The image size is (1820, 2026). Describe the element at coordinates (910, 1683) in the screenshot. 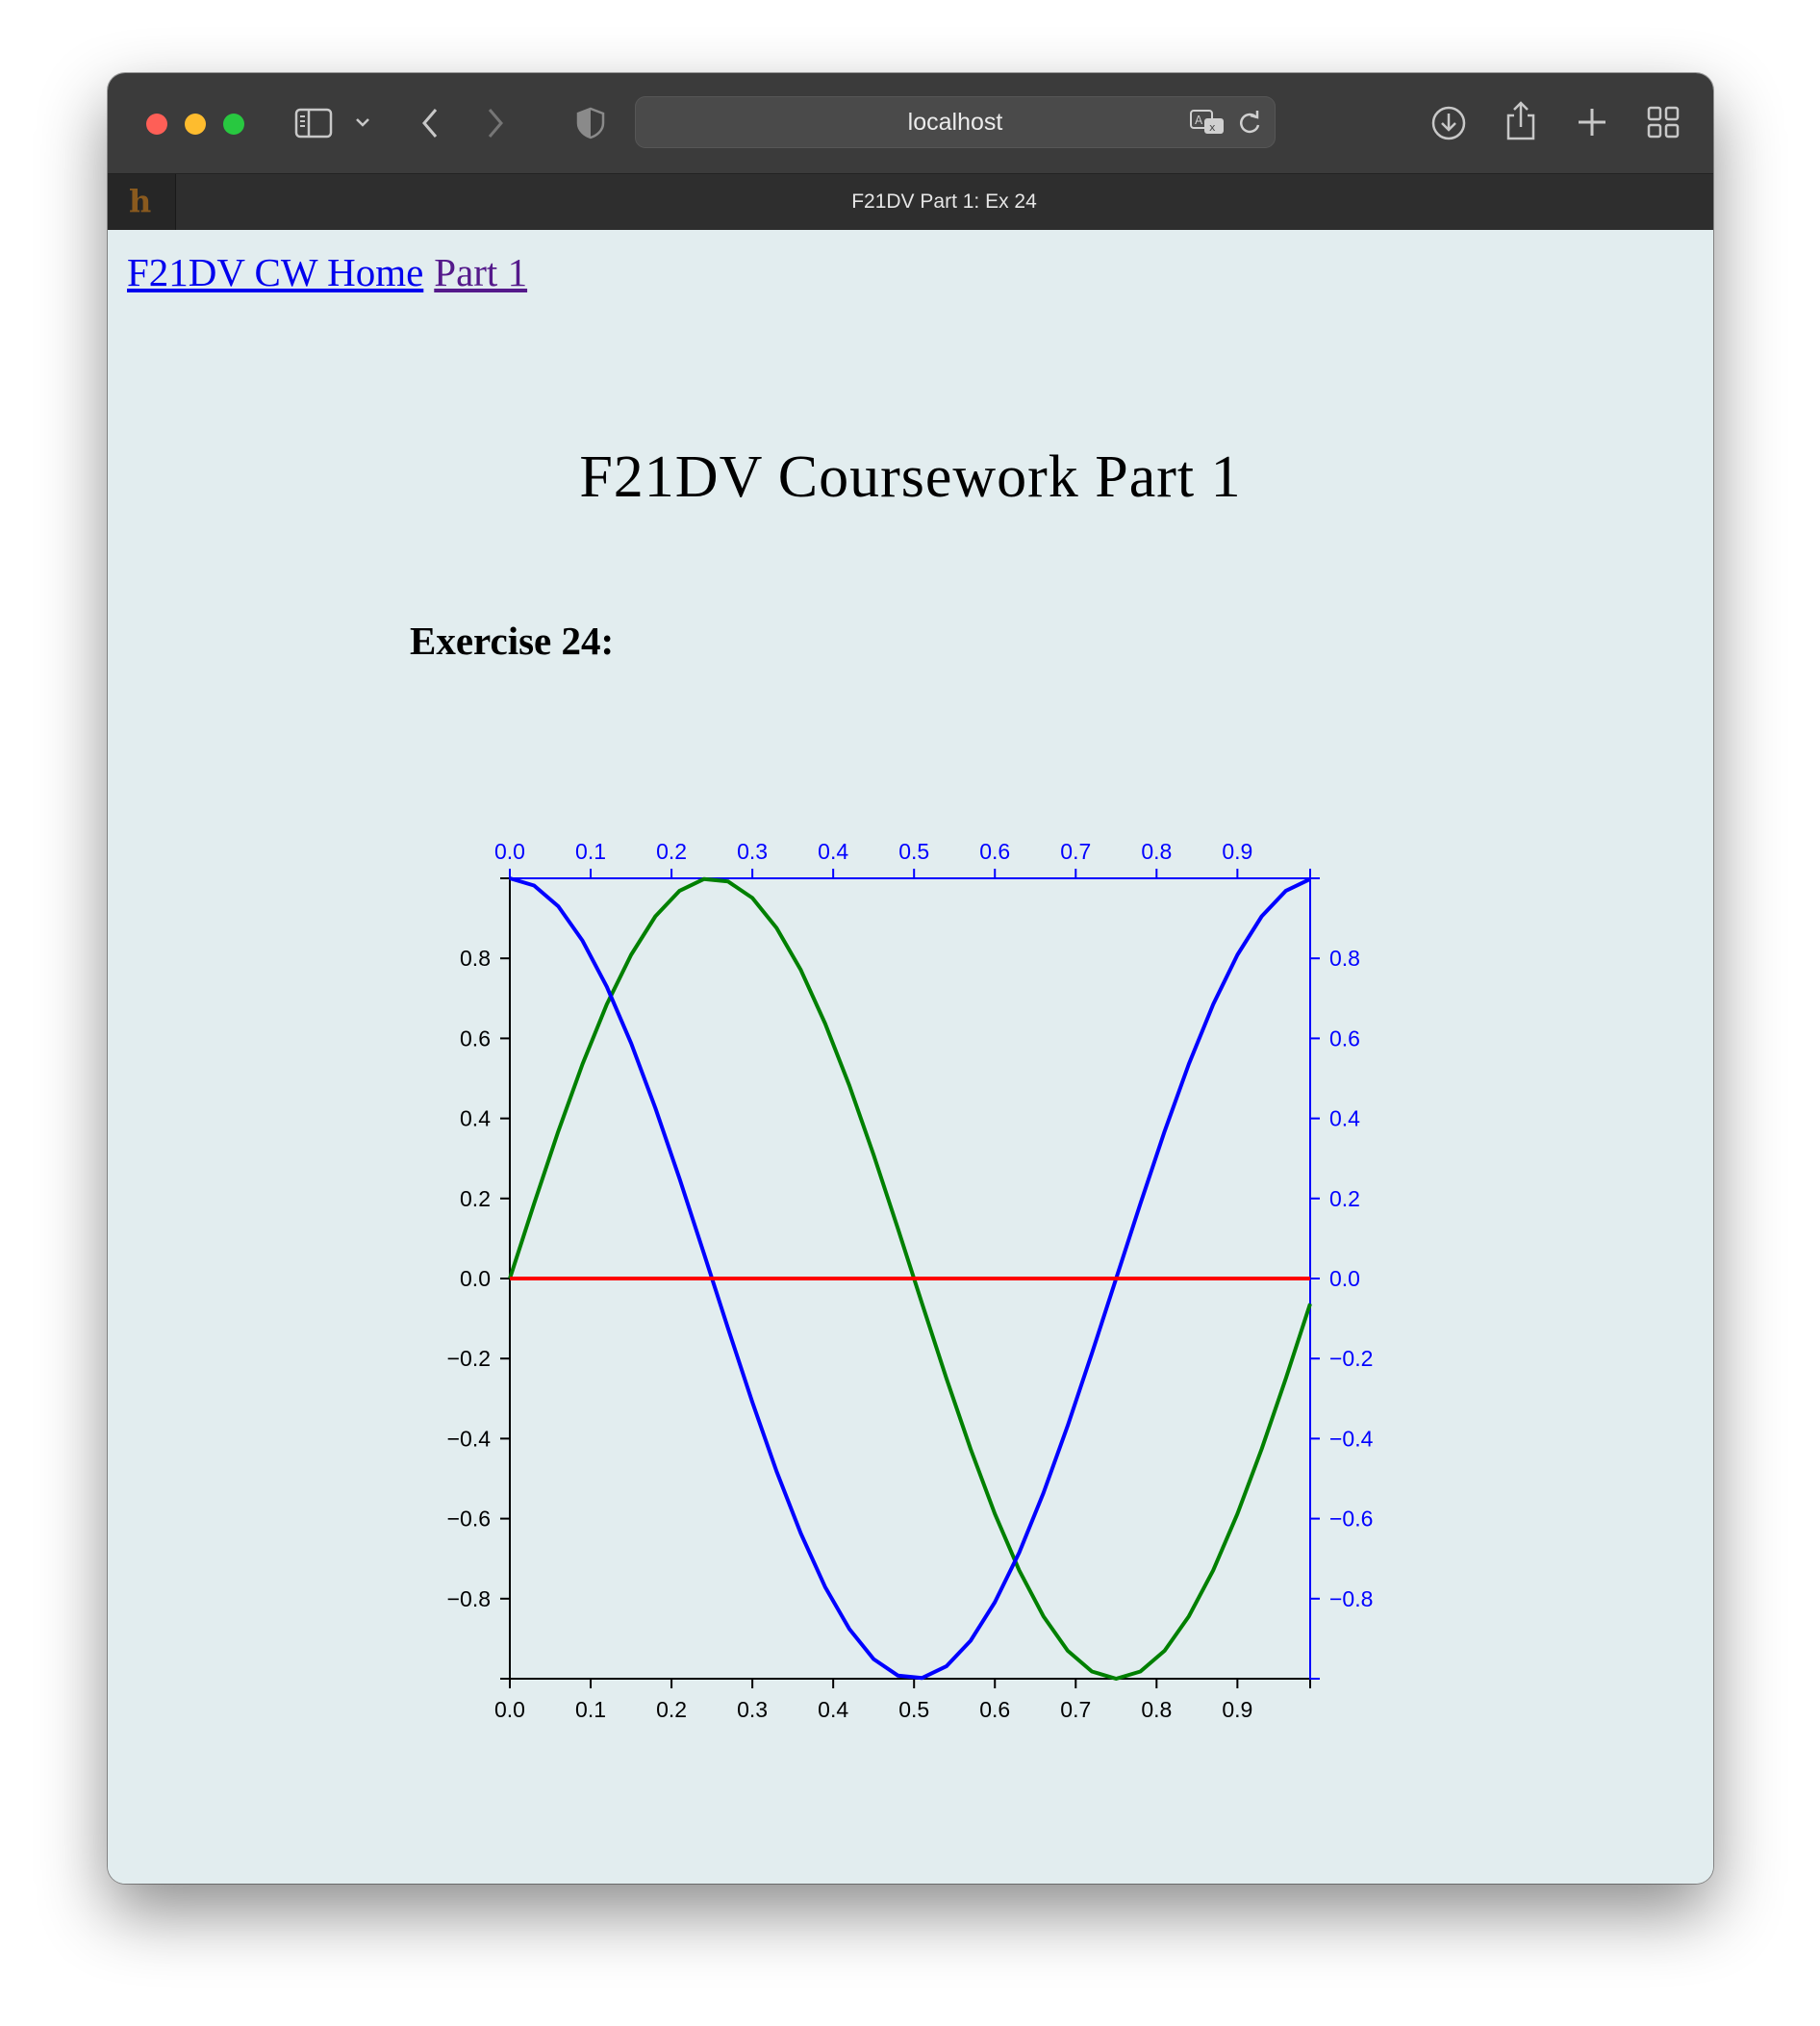

I see `x-axis-bottom` at that location.